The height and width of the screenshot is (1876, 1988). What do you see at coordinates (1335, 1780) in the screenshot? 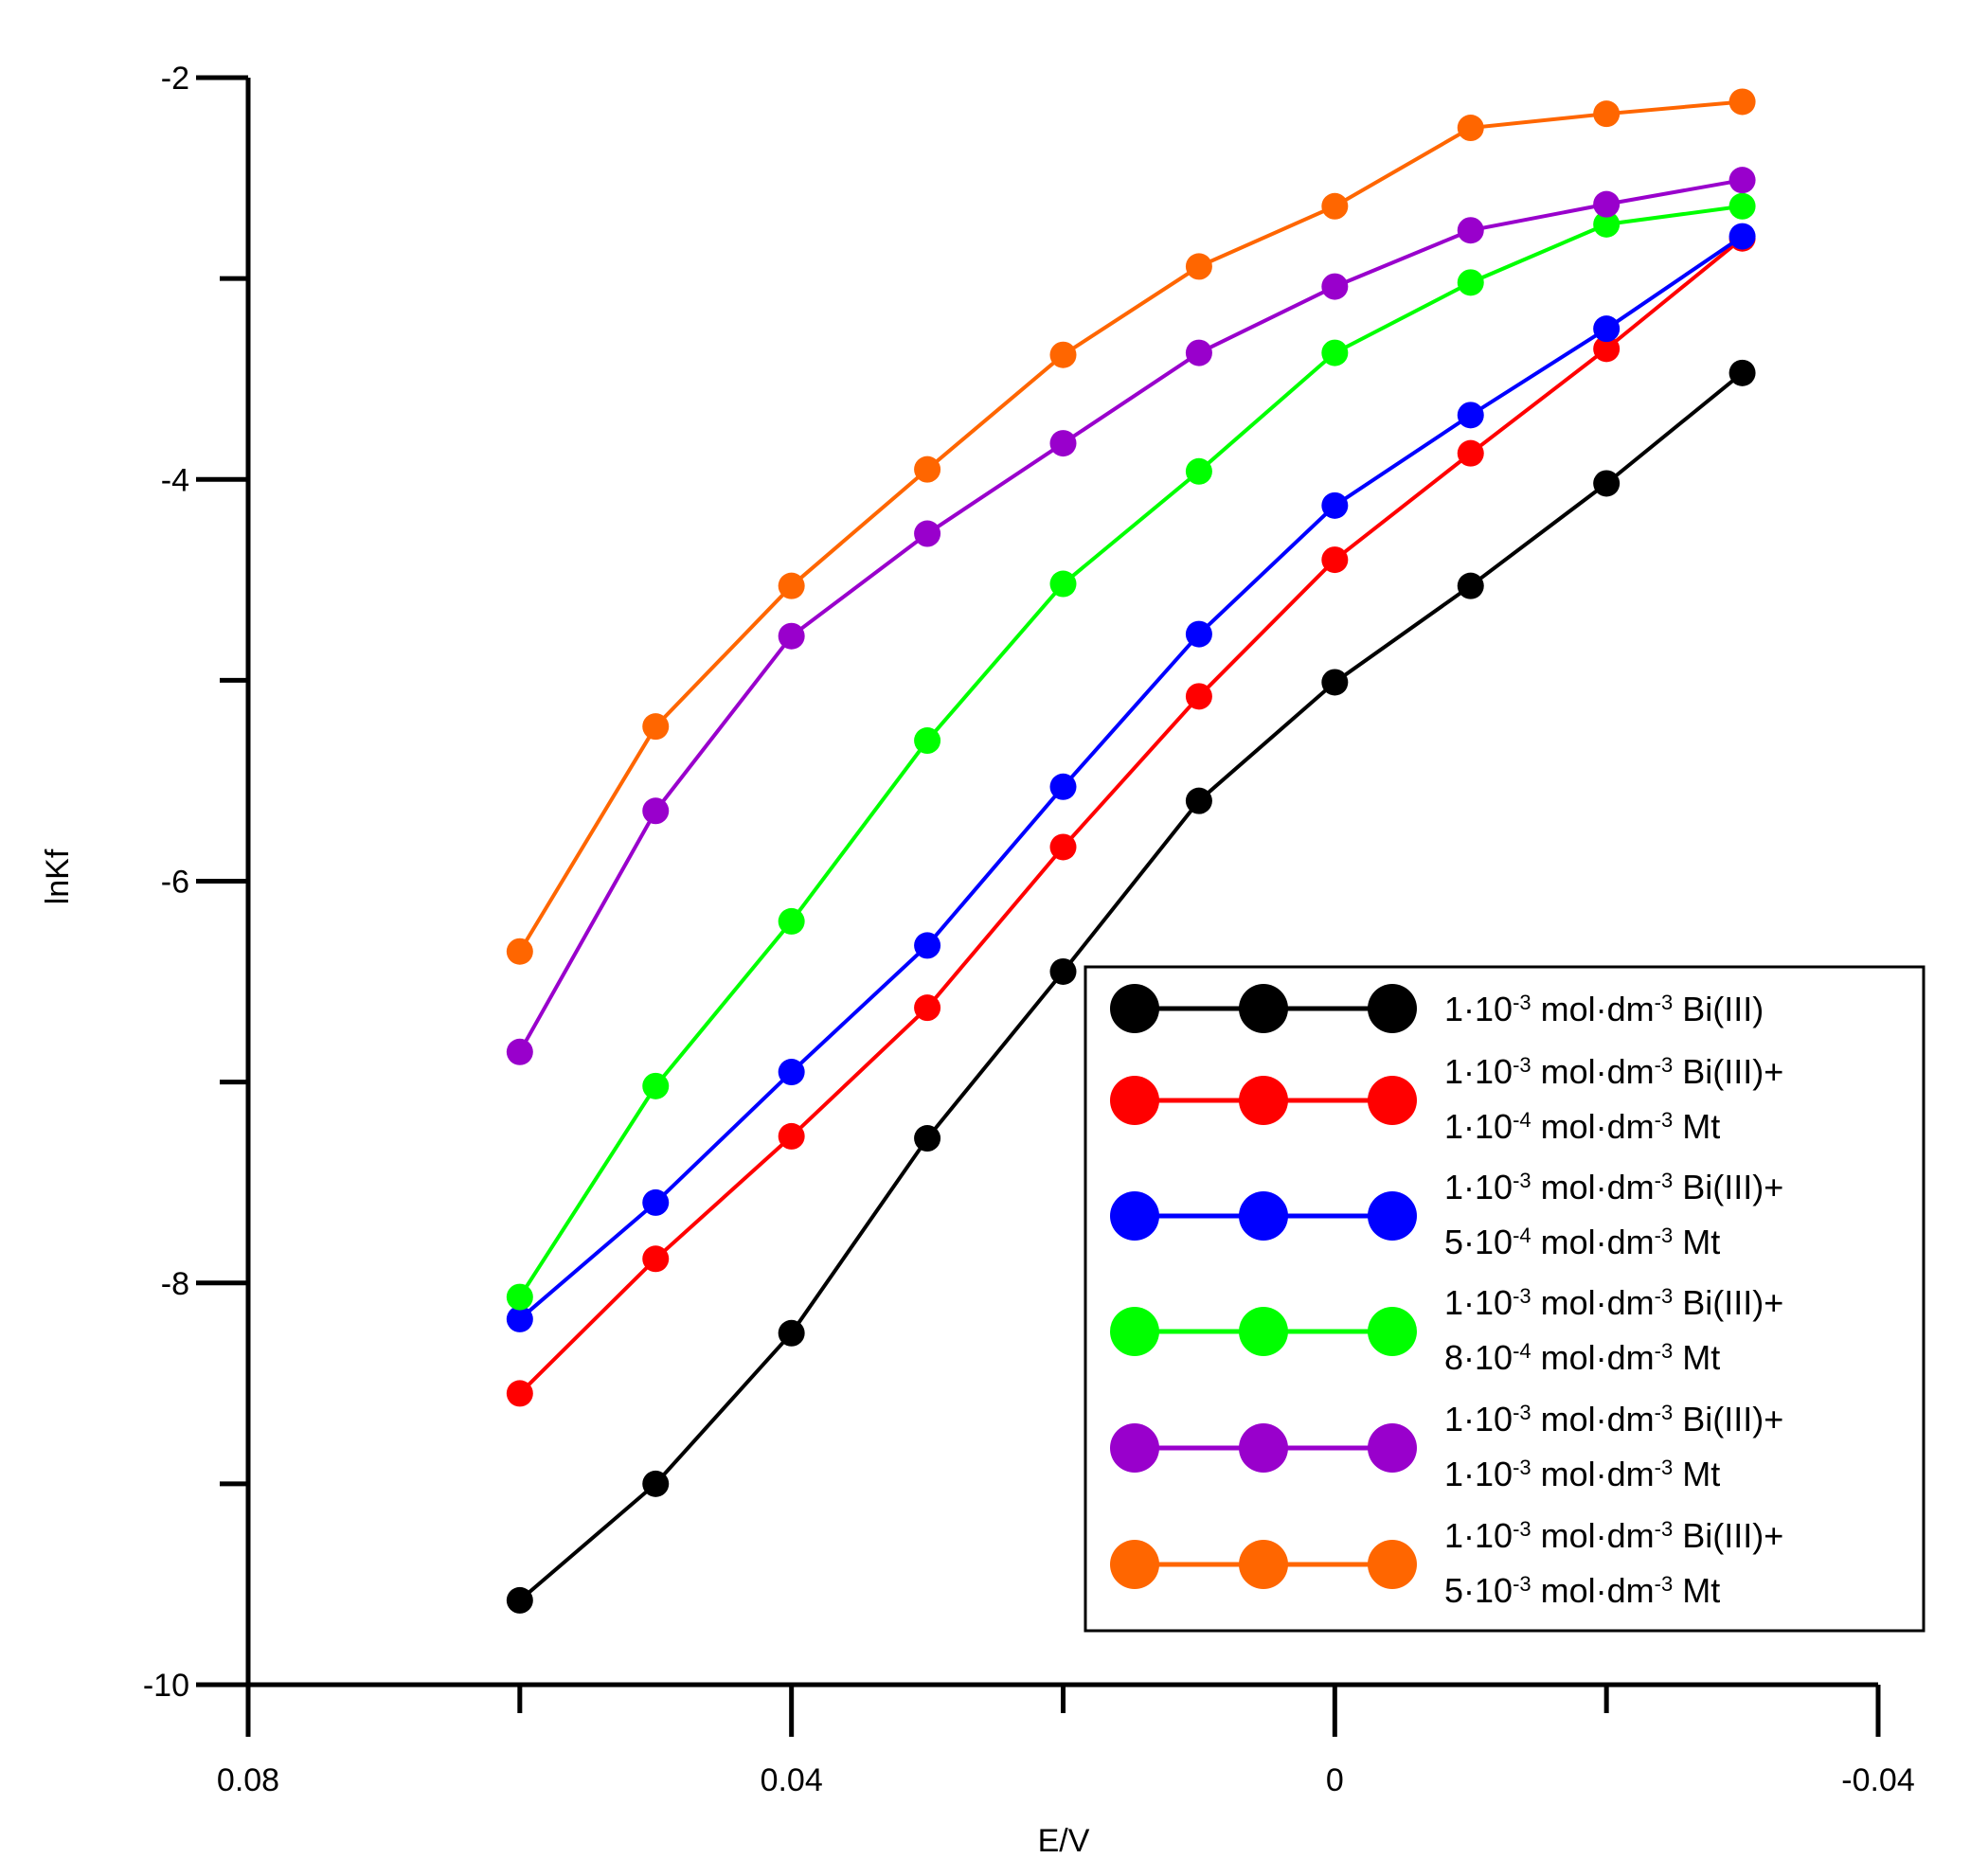
I see `x-tick-label: 0` at bounding box center [1335, 1780].